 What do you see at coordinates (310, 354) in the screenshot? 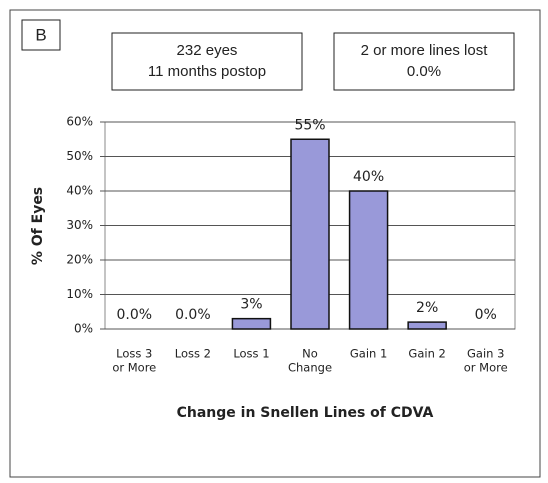
I see `x-tick-label: No` at bounding box center [310, 354].